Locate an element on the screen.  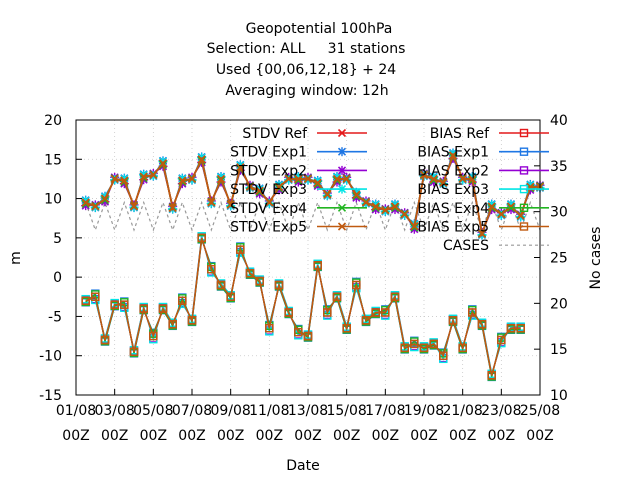
x-tick-label-date: 19/08 is located at coordinates (424, 411).